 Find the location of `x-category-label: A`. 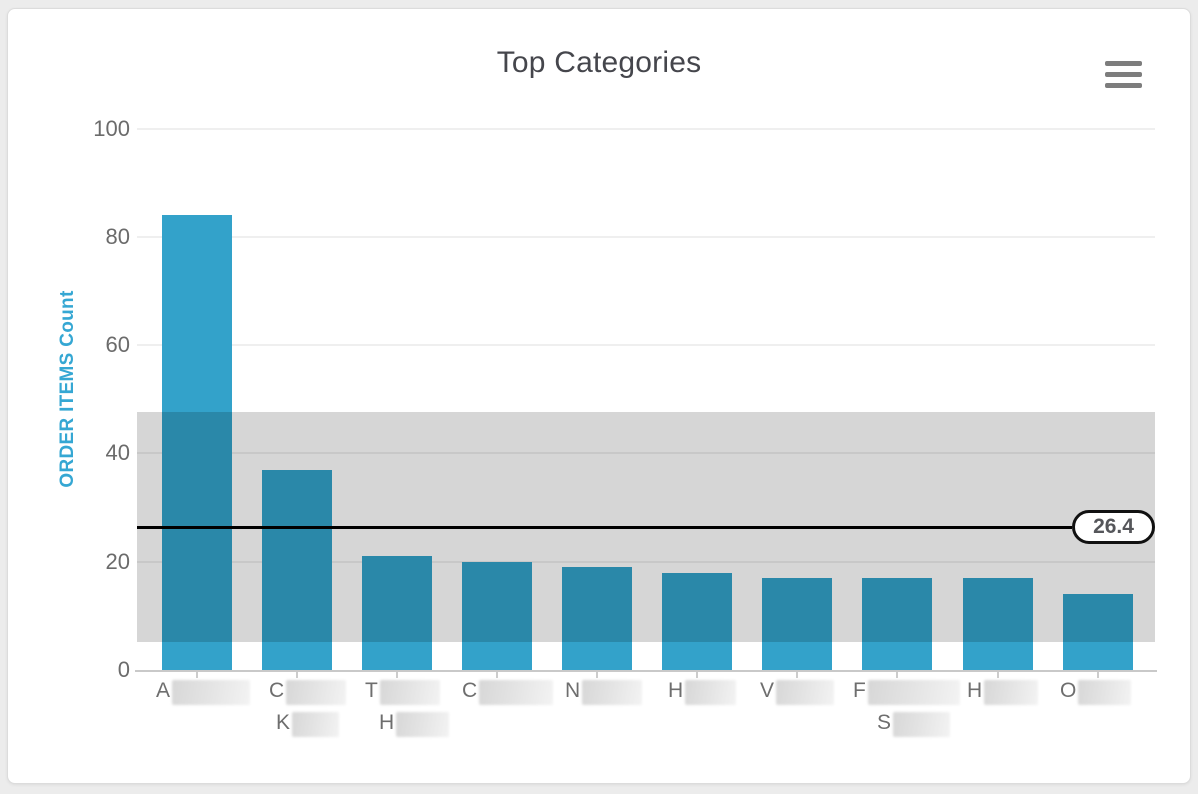

x-category-label: A is located at coordinates (203, 691).